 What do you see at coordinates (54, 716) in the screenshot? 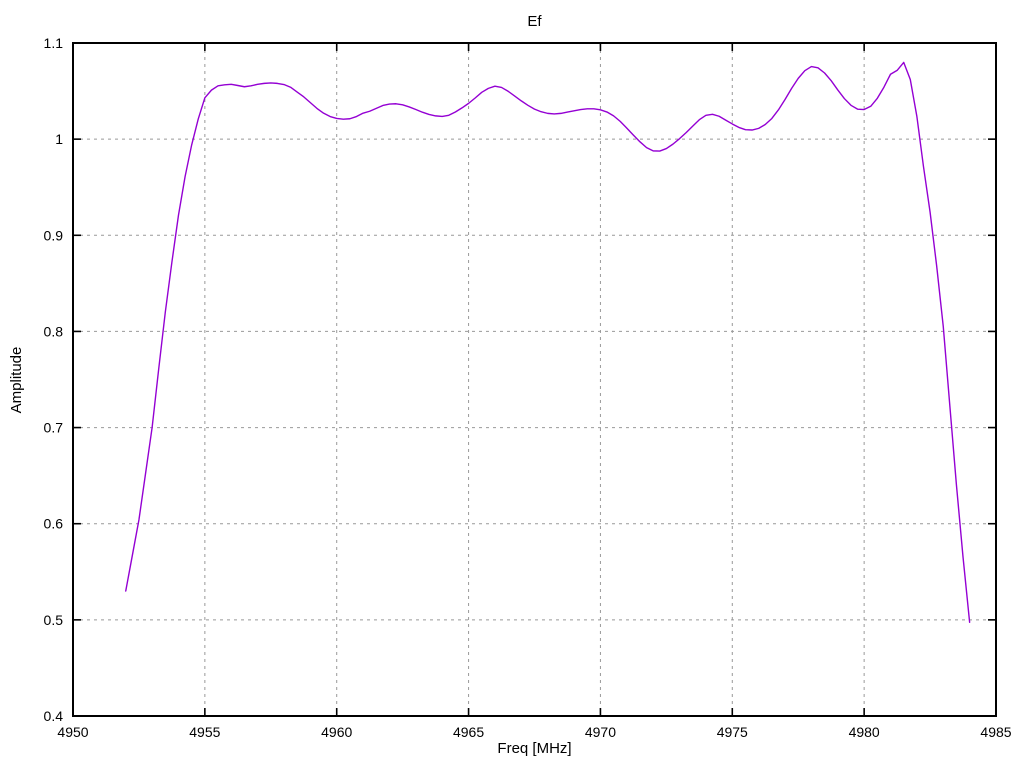
I see `y-tick-label: 0.4` at bounding box center [54, 716].